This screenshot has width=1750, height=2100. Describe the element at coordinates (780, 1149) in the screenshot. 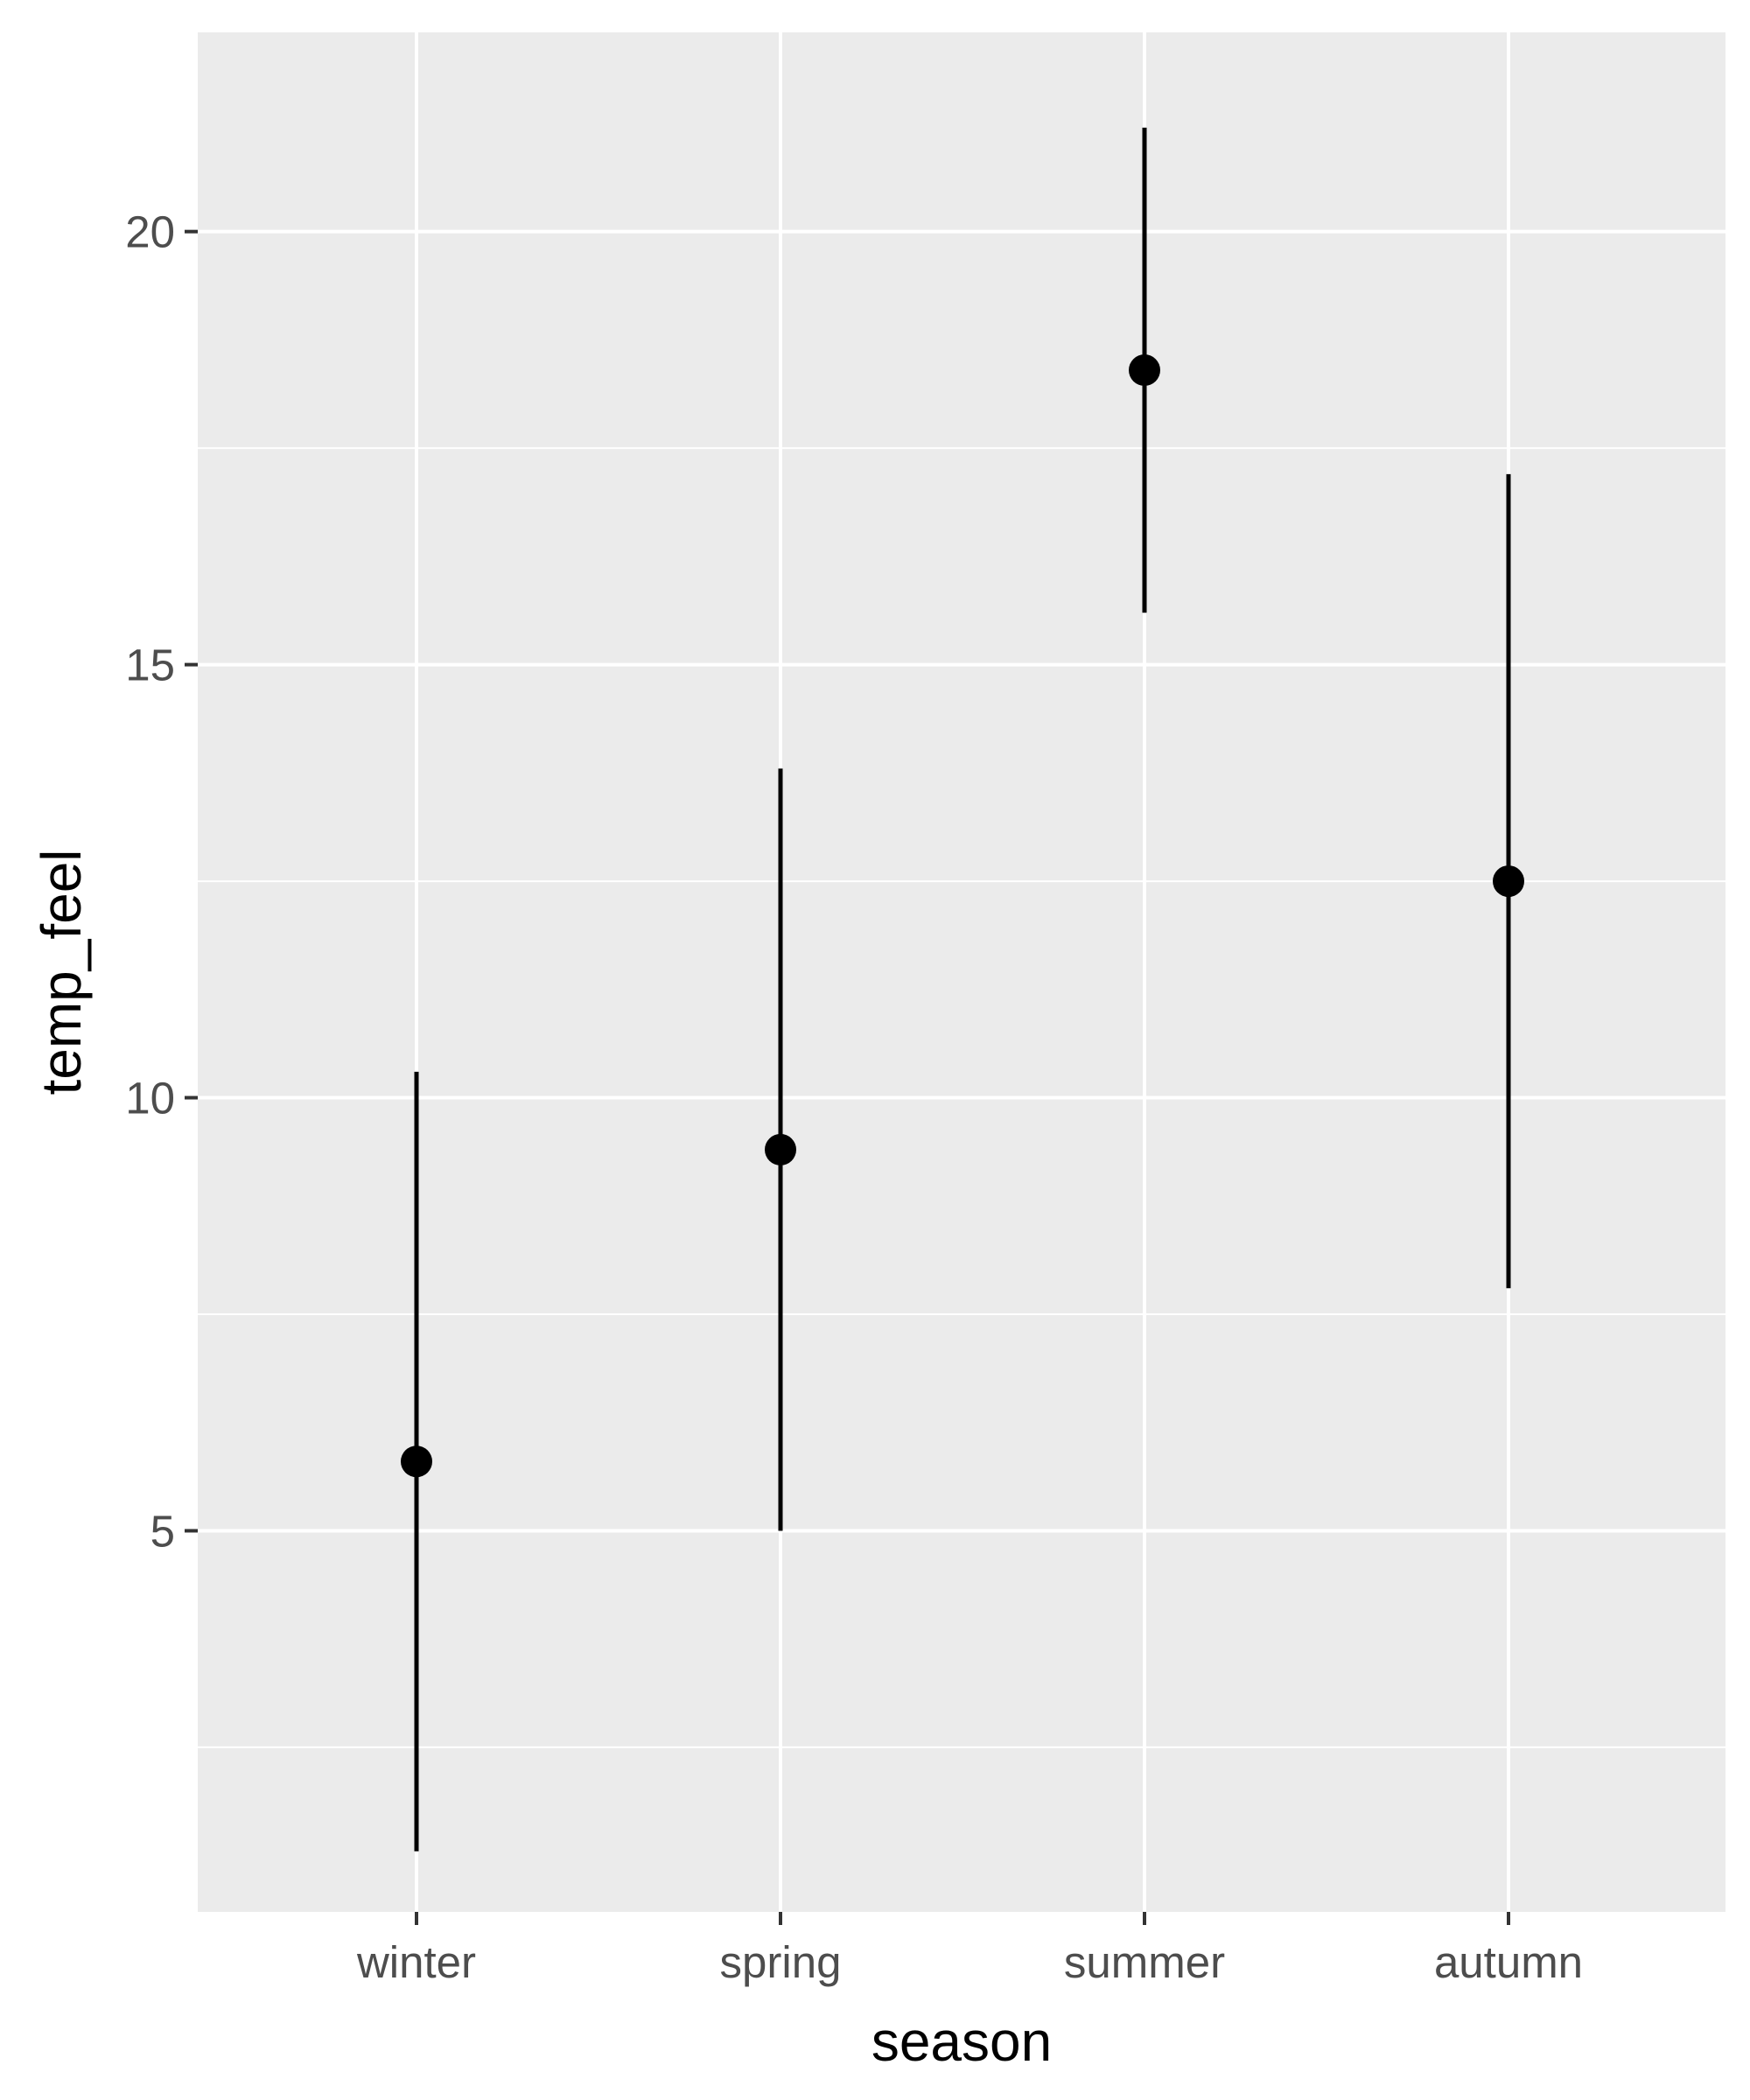

I see `data-point-spring` at that location.